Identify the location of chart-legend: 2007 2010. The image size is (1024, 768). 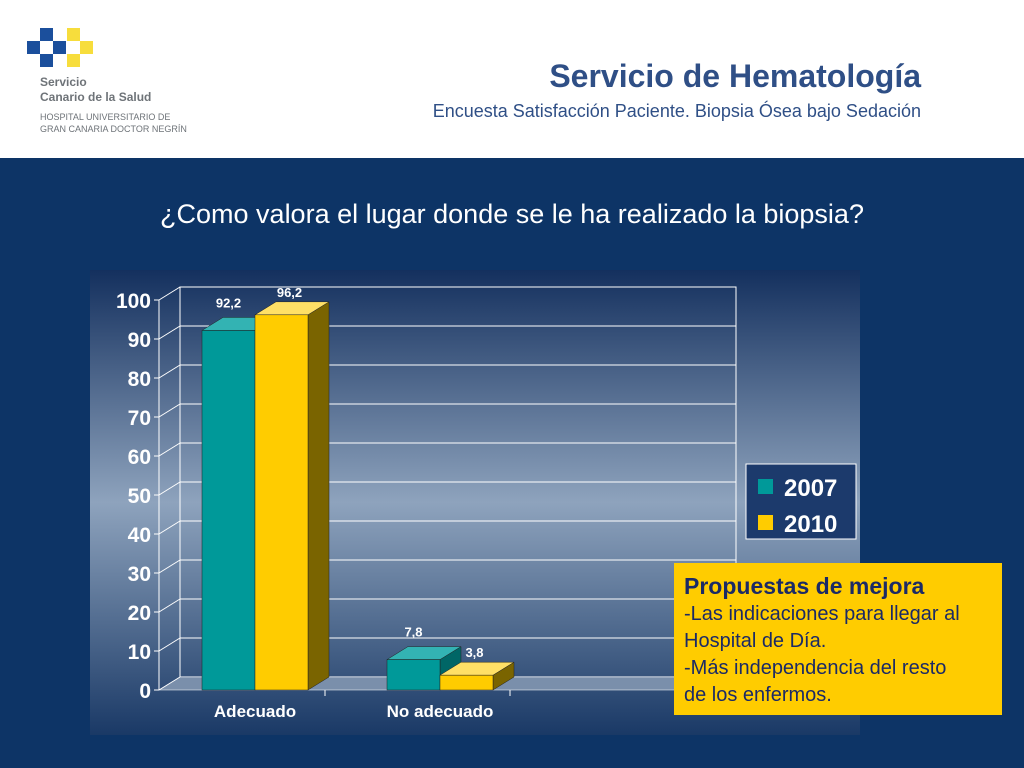
(801, 501).